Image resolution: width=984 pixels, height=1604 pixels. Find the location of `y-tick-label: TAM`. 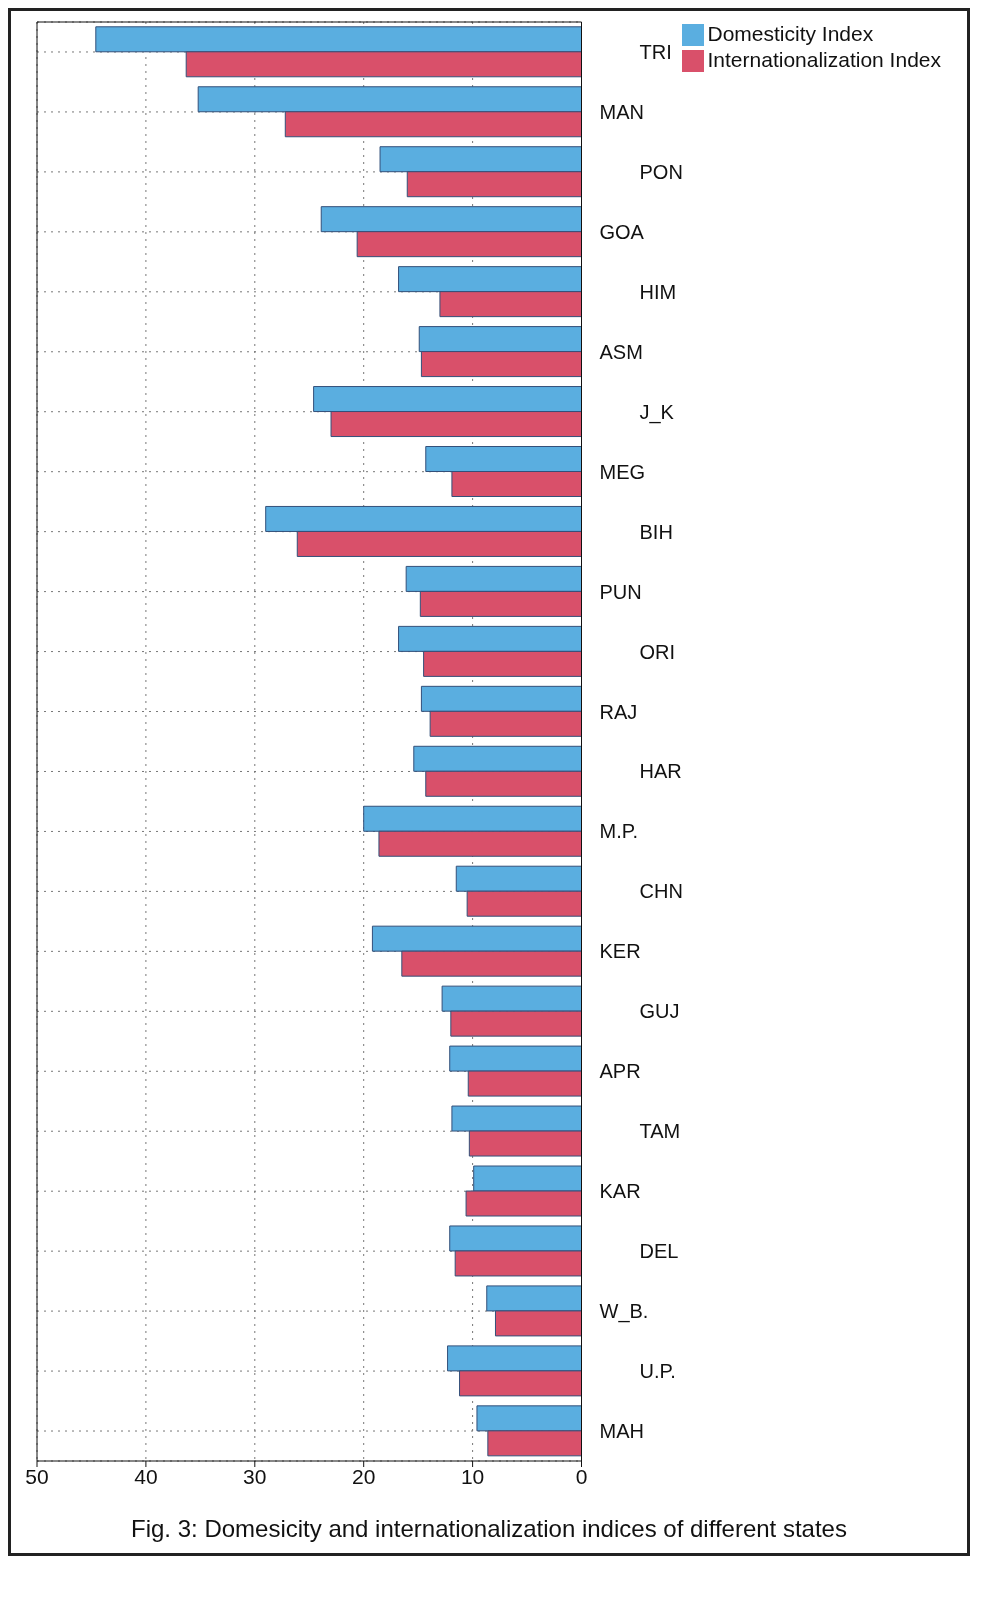

y-tick-label: TAM is located at coordinates (660, 1131).